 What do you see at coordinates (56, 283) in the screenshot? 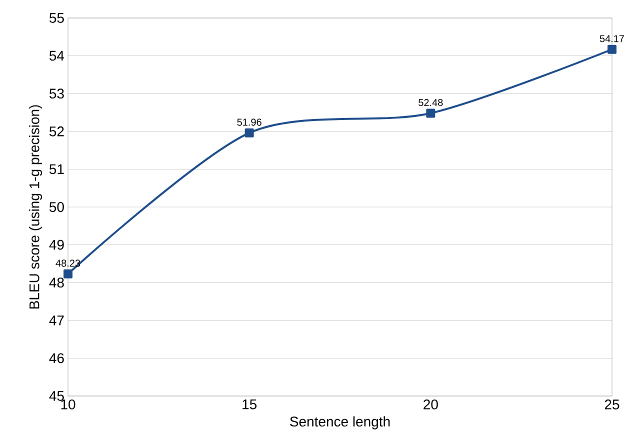
I see `y-tick-label: 48` at bounding box center [56, 283].